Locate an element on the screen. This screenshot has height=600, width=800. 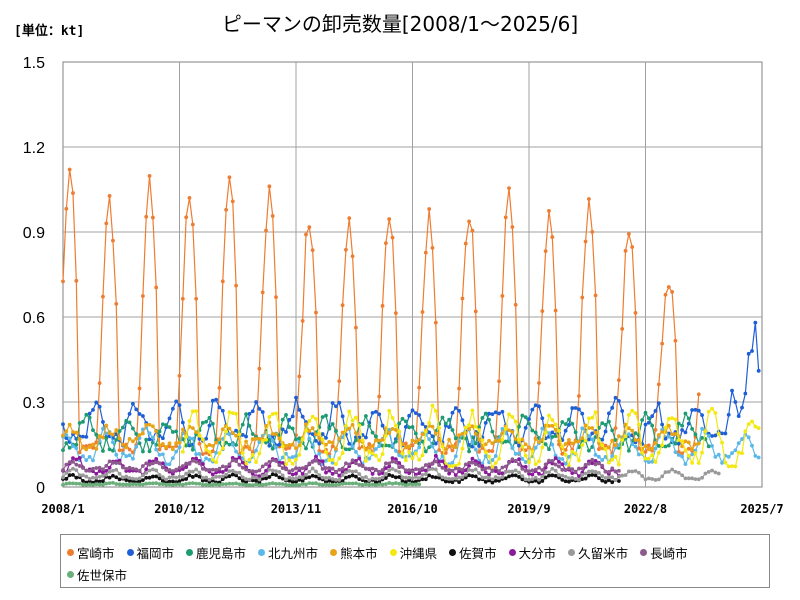
legend-marker-icon is located at coordinates (453, 552).